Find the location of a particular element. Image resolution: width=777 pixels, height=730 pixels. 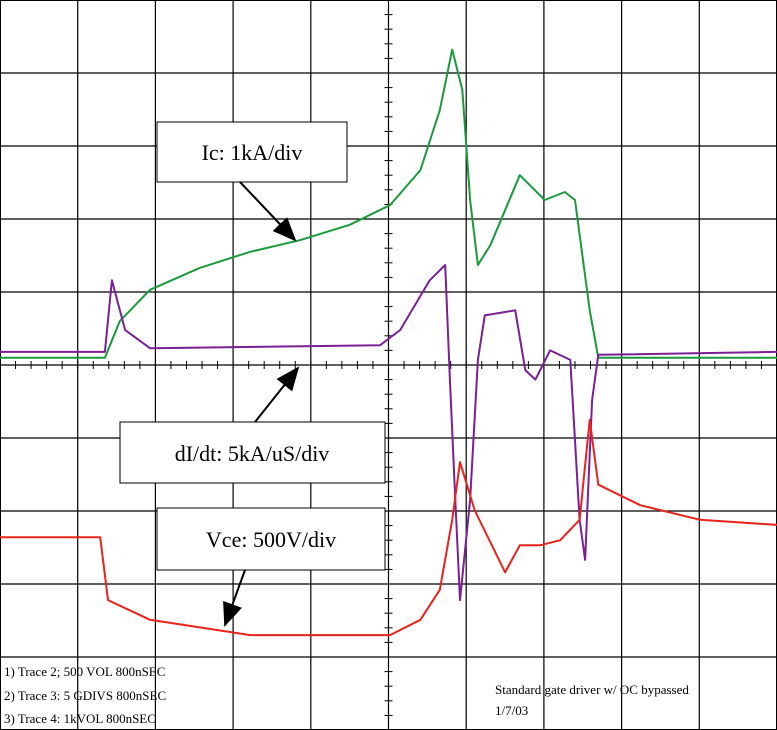

trace-label: Ic: 1kA/div is located at coordinates (252, 152).